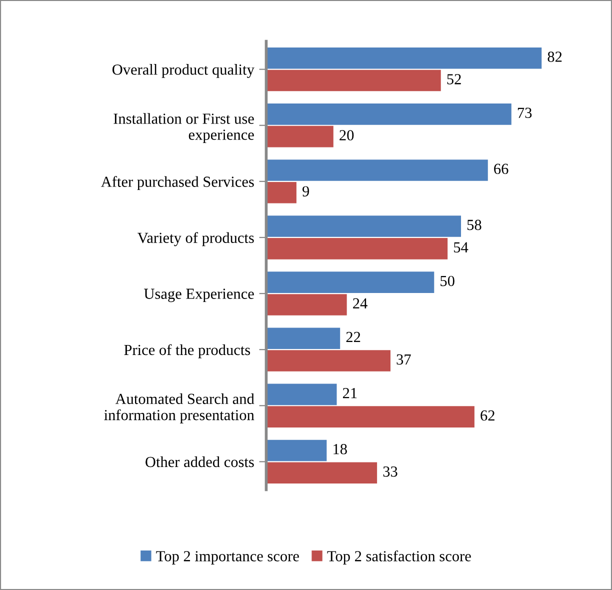 This screenshot has width=612, height=590. What do you see at coordinates (353, 337) in the screenshot?
I see `data-label: 22` at bounding box center [353, 337].